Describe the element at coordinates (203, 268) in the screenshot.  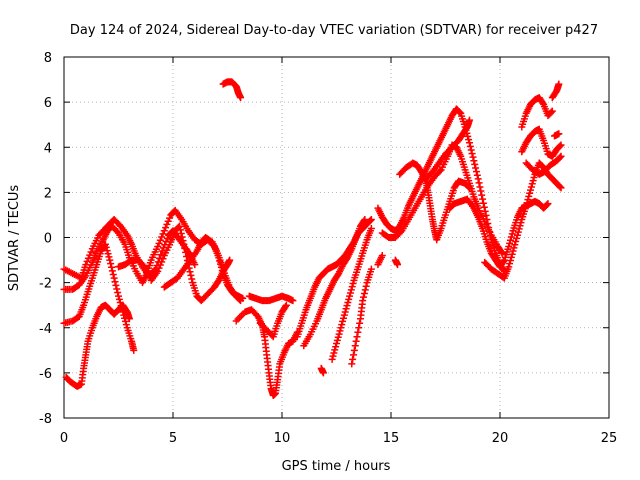
I see `series-arc-f` at that location.